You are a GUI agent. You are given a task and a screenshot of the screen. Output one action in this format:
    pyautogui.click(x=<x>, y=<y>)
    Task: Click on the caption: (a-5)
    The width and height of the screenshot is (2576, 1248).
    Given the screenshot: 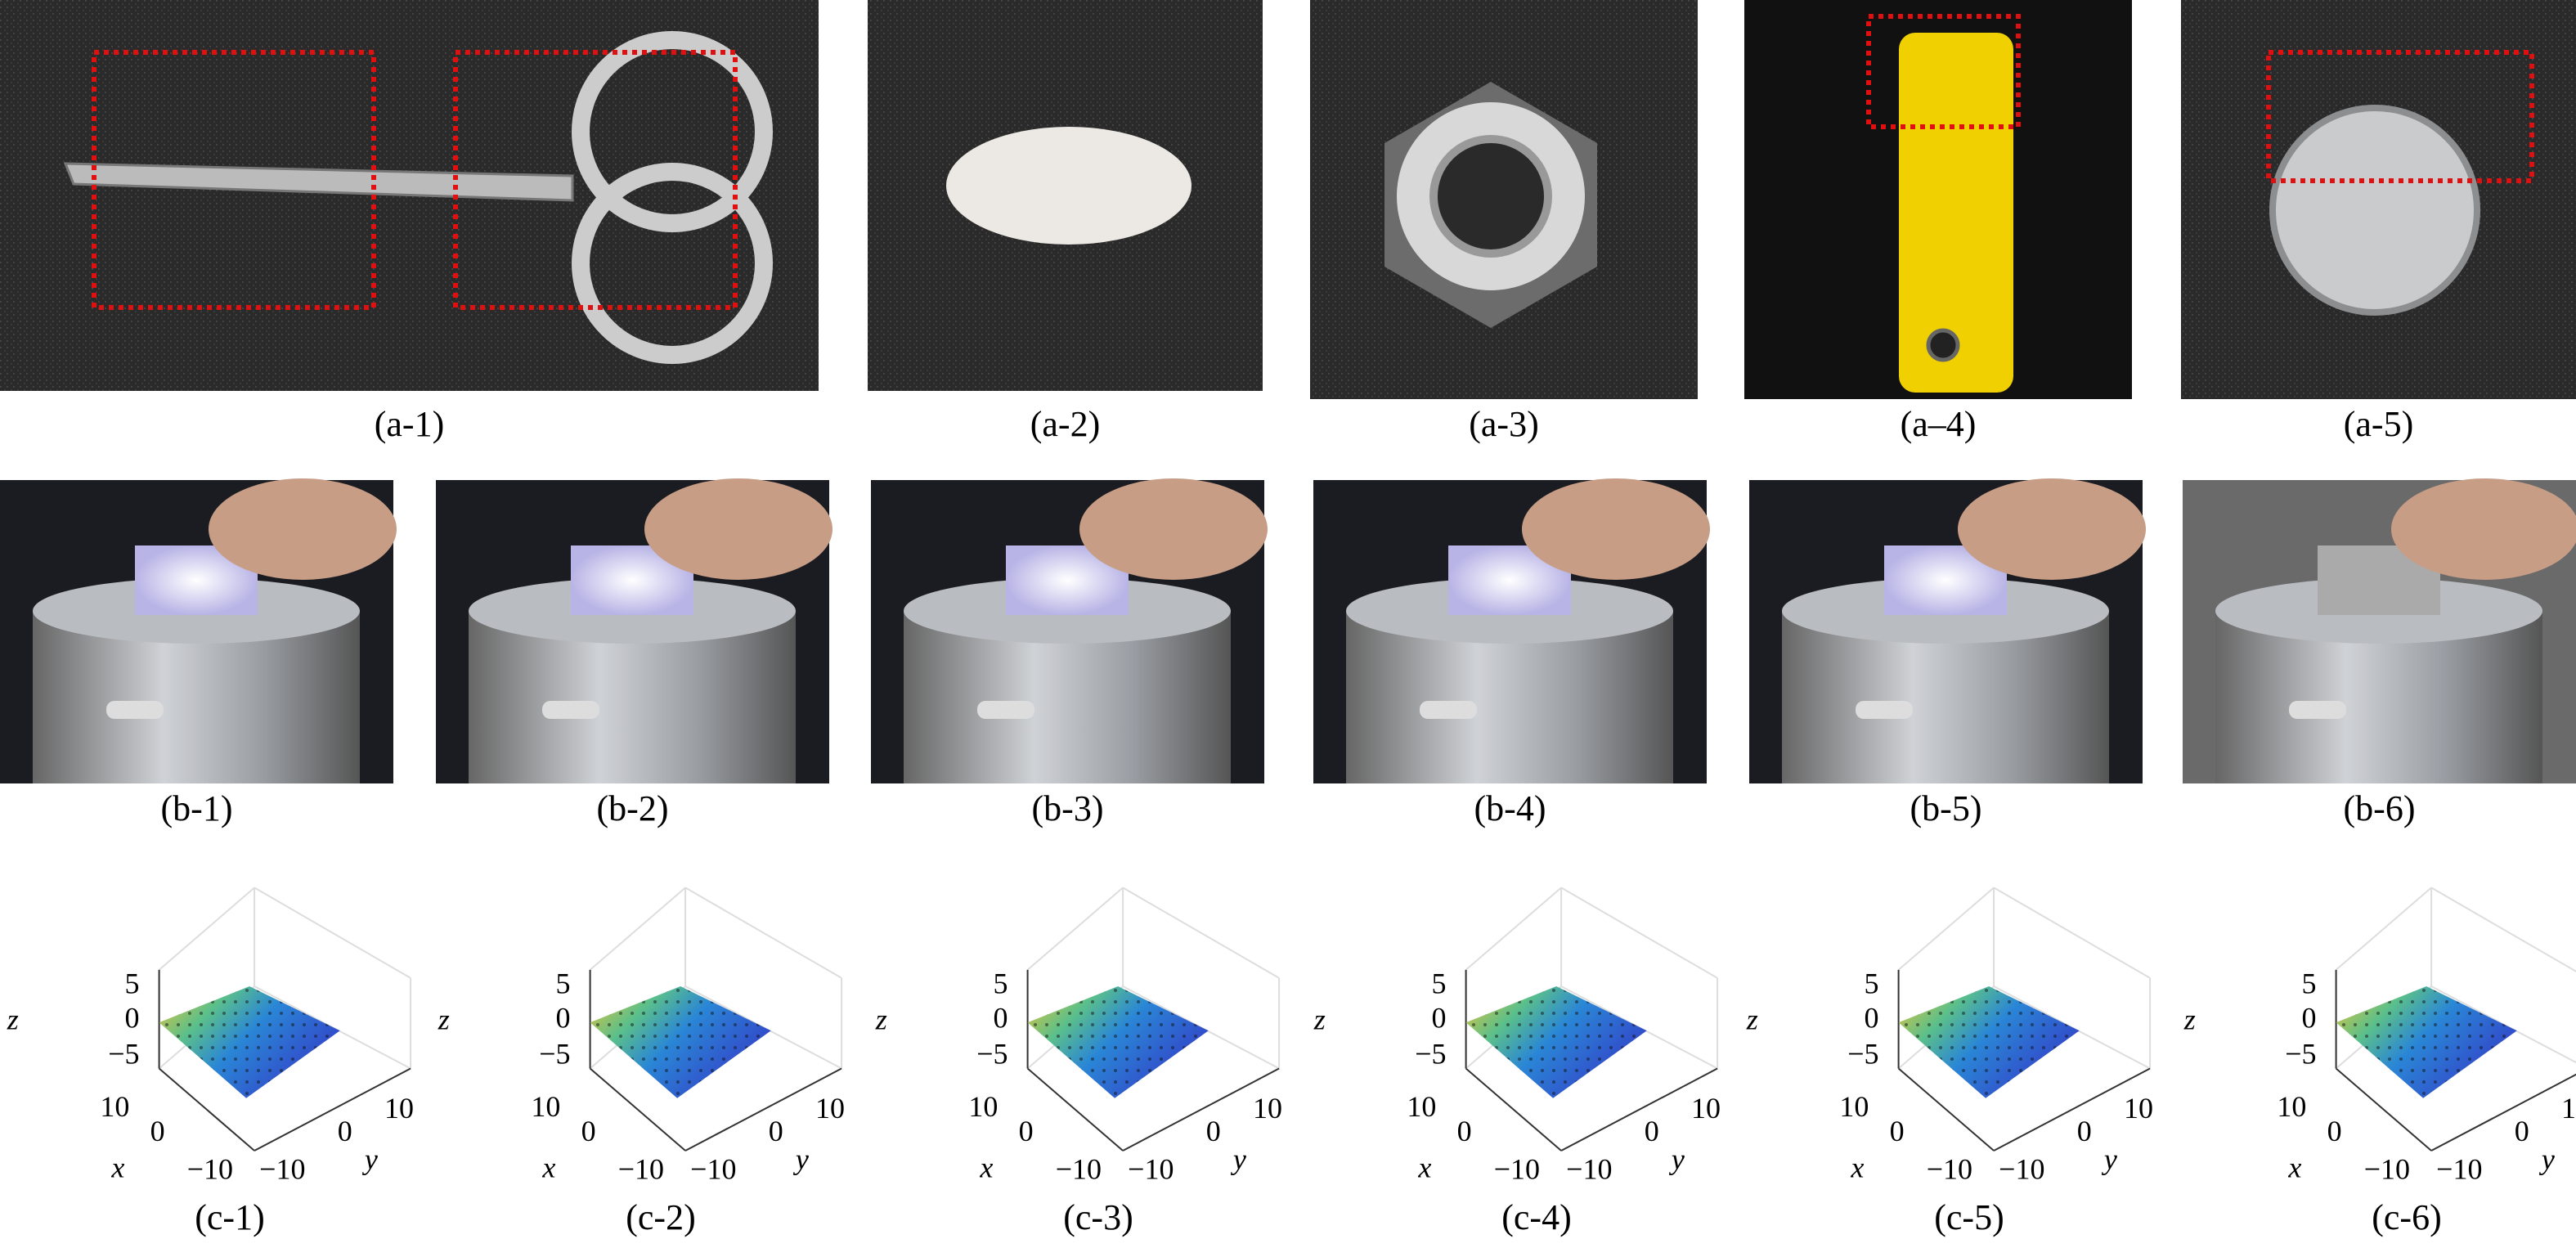 What is the action you would take?
    pyautogui.click(x=2379, y=424)
    